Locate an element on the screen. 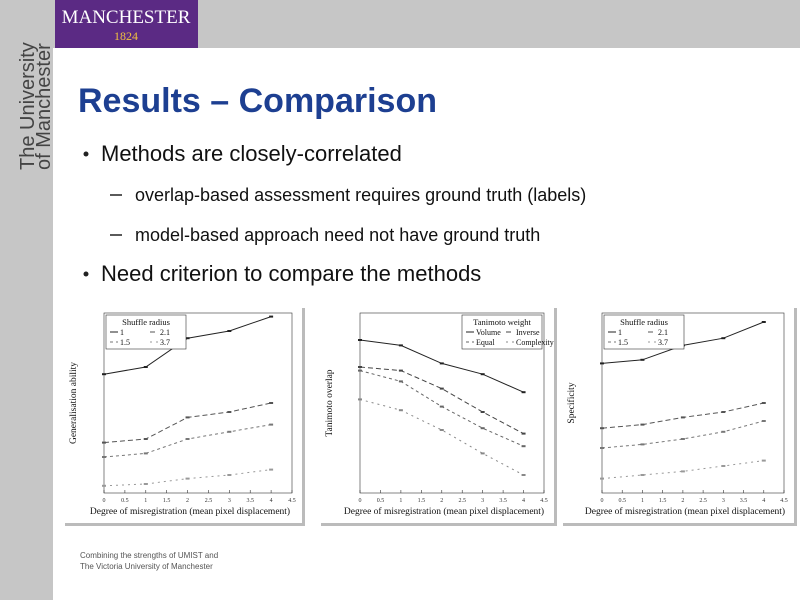  legend-title: Shuffle radius is located at coordinates (644, 322).